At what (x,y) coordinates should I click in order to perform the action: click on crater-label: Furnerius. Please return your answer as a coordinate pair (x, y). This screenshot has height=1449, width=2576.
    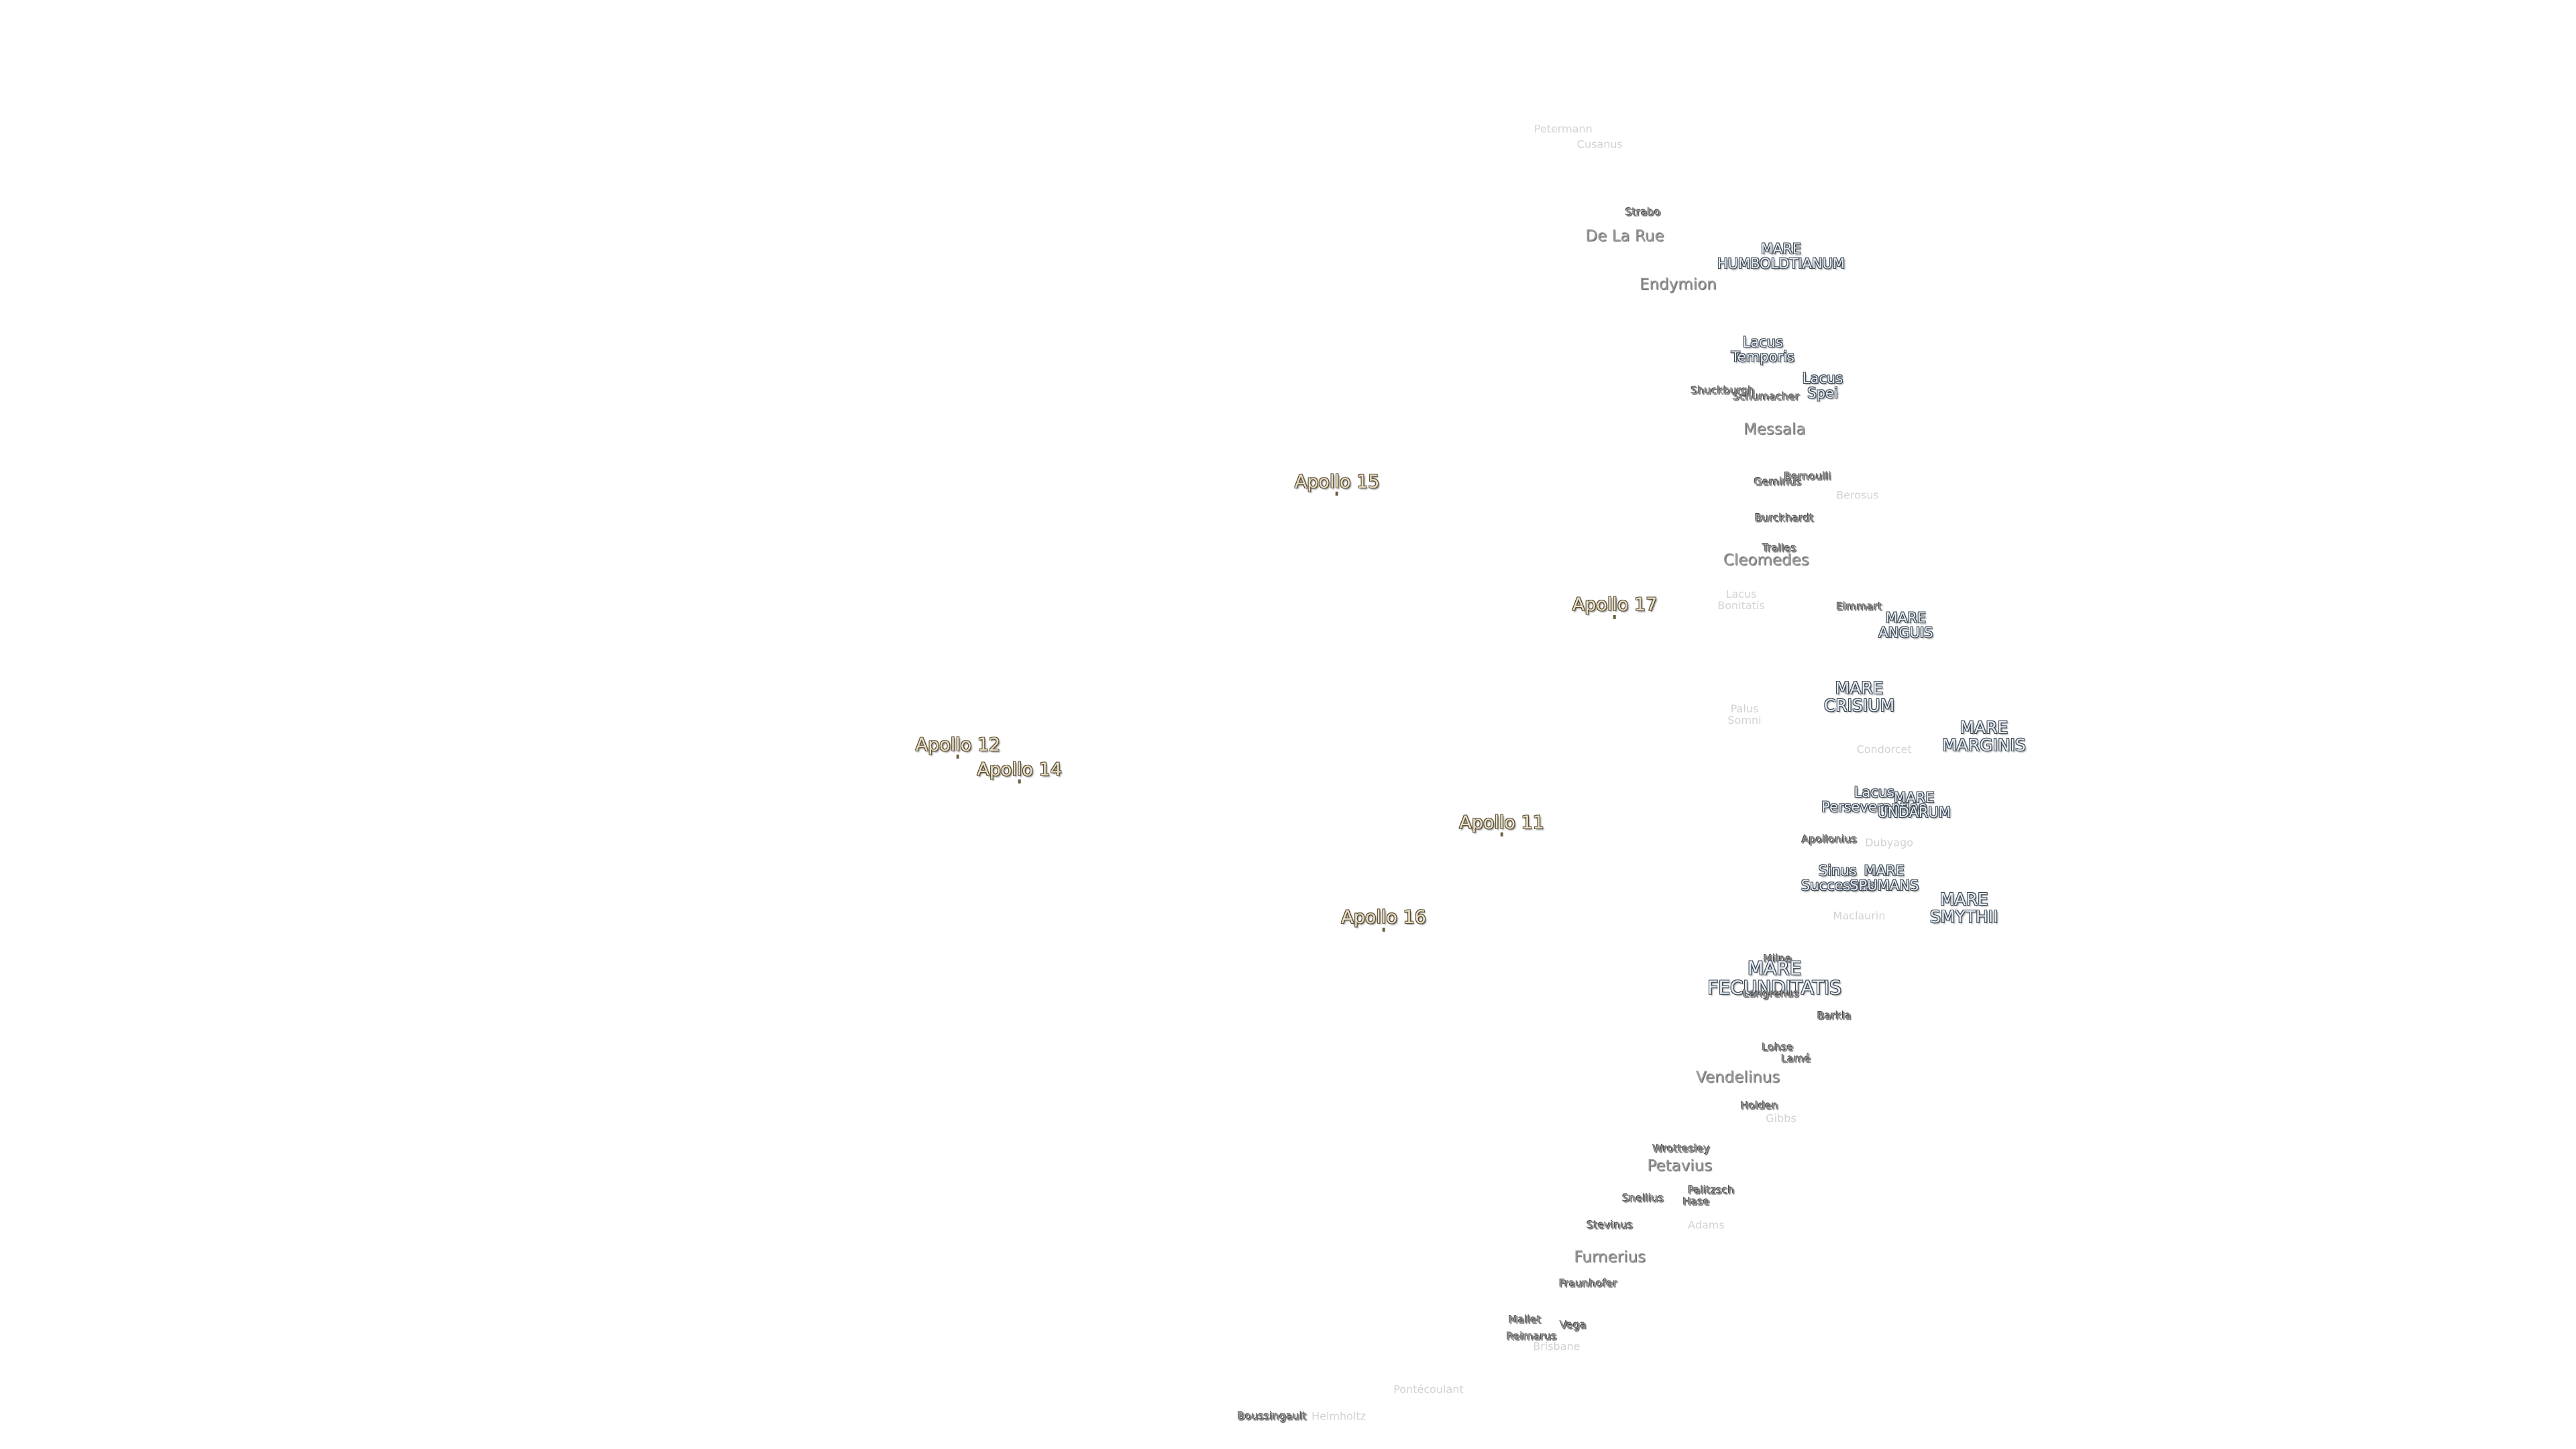
    Looking at the image, I should click on (1610, 1257).